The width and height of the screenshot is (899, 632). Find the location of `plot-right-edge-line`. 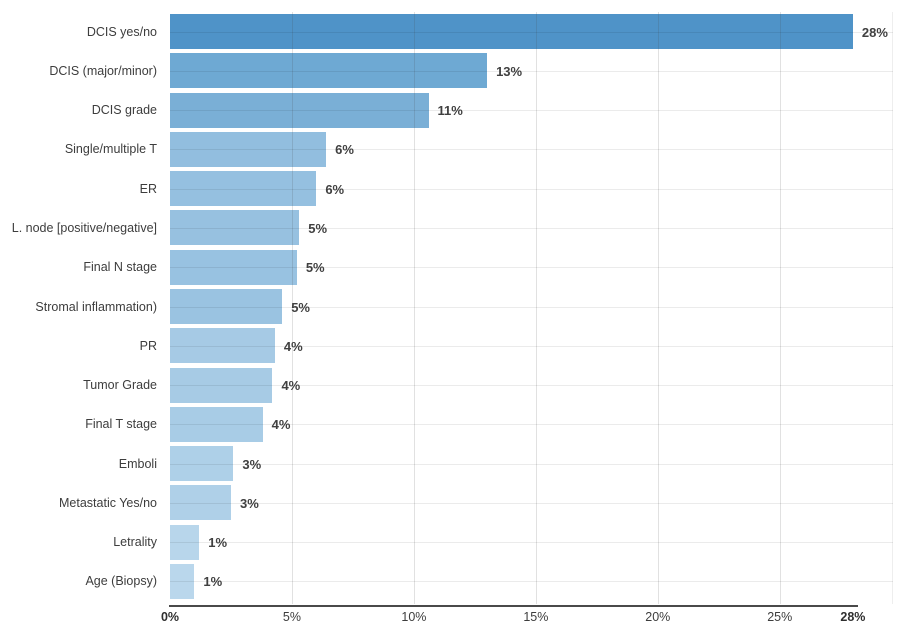

plot-right-edge-line is located at coordinates (892, 308).